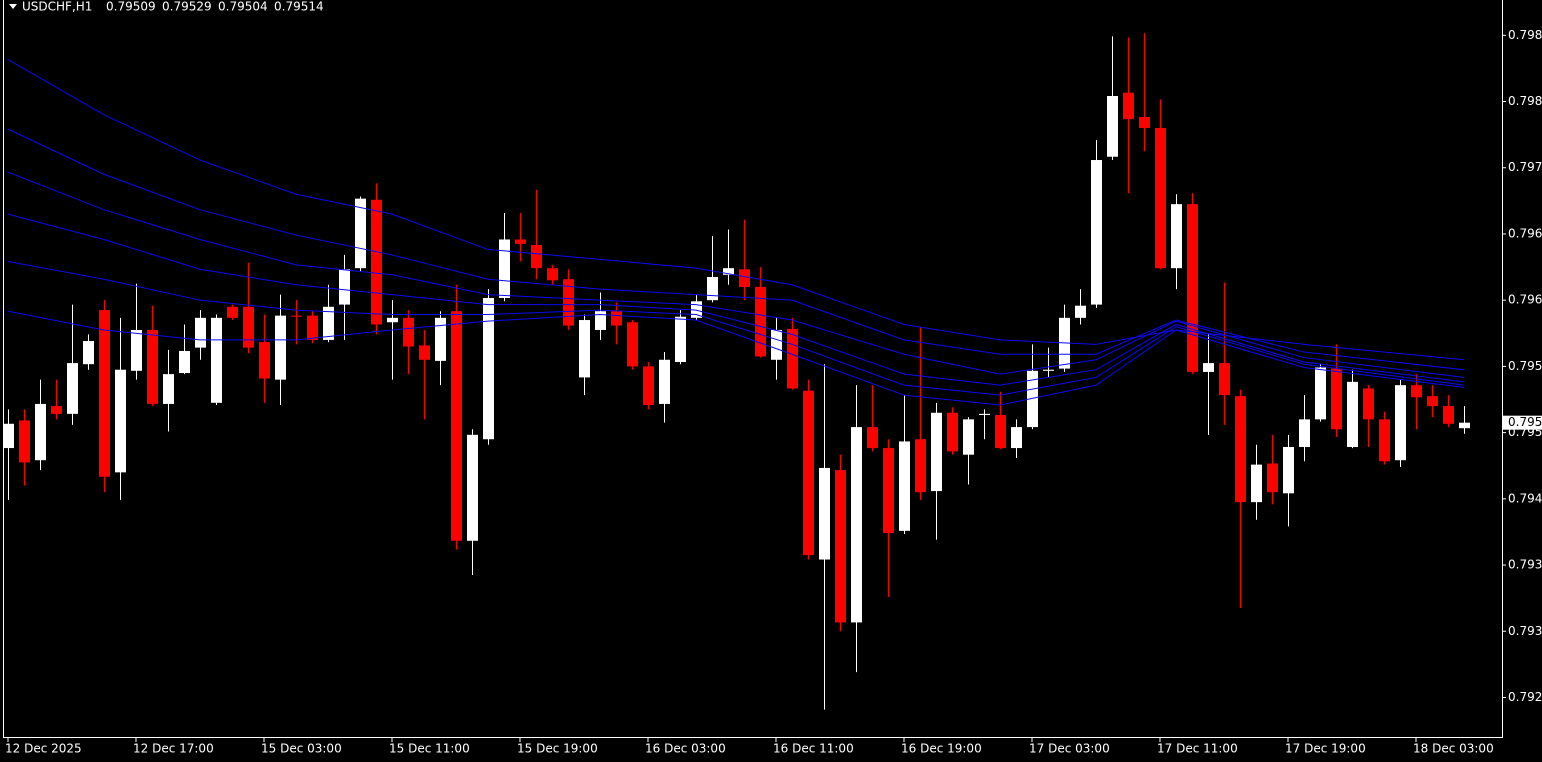 The image size is (1542, 762). I want to click on moving-average-line, so click(736, 358).